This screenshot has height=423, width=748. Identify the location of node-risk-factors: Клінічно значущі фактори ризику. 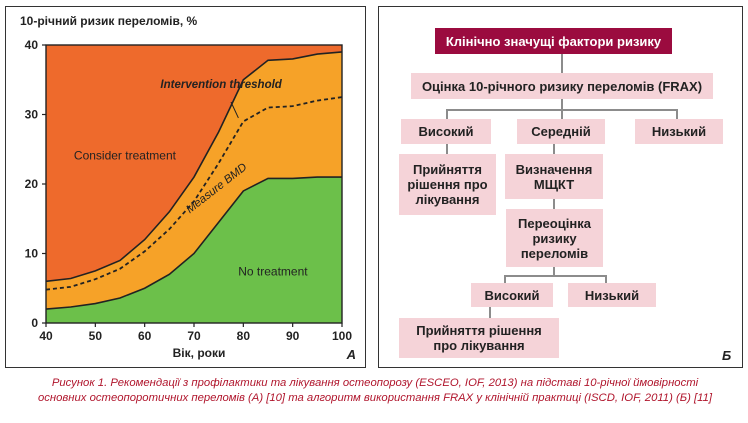
(553, 41).